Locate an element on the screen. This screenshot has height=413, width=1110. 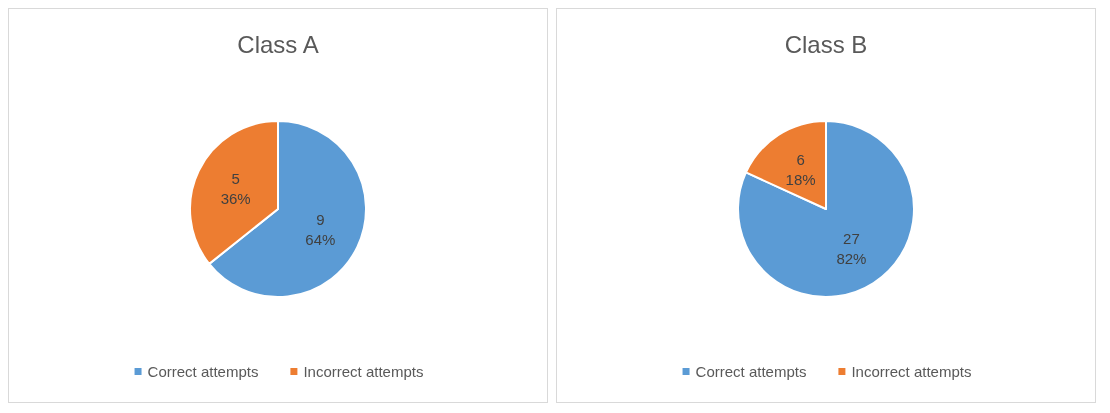
data-label: 6 18% is located at coordinates (800, 169).